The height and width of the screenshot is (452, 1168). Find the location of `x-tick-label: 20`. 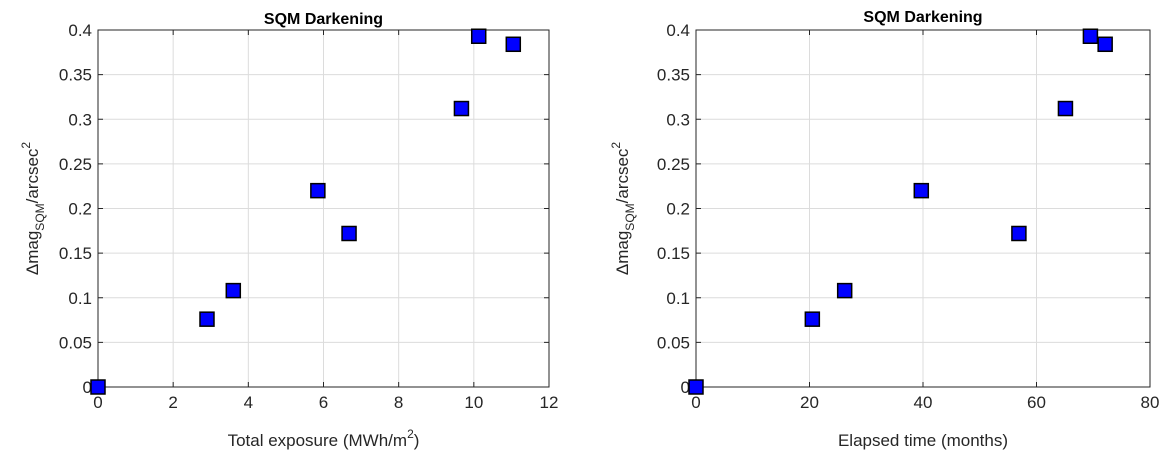

x-tick-label: 20 is located at coordinates (809, 402).